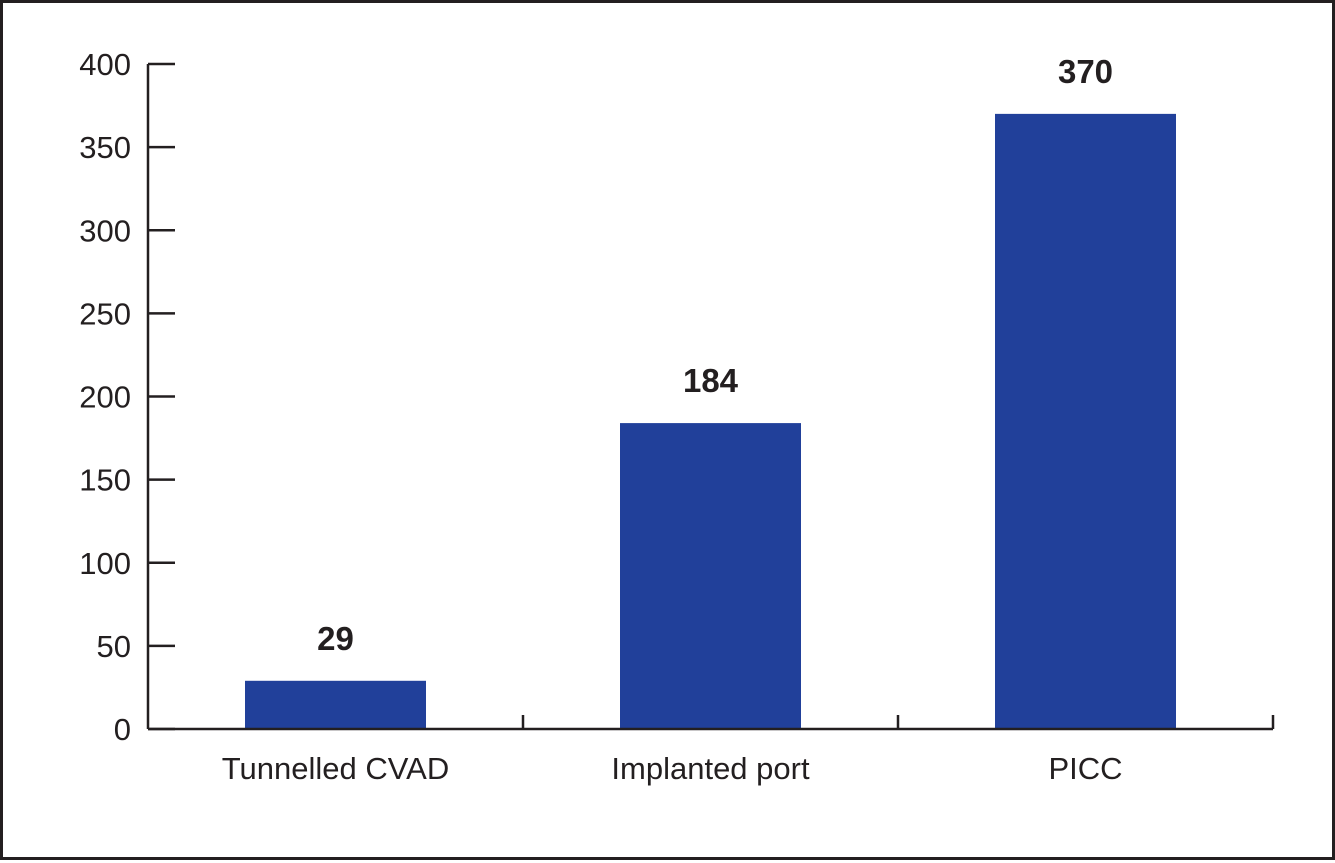 The height and width of the screenshot is (863, 1335). What do you see at coordinates (105, 480) in the screenshot?
I see `y-tick-label-150: 150` at bounding box center [105, 480].